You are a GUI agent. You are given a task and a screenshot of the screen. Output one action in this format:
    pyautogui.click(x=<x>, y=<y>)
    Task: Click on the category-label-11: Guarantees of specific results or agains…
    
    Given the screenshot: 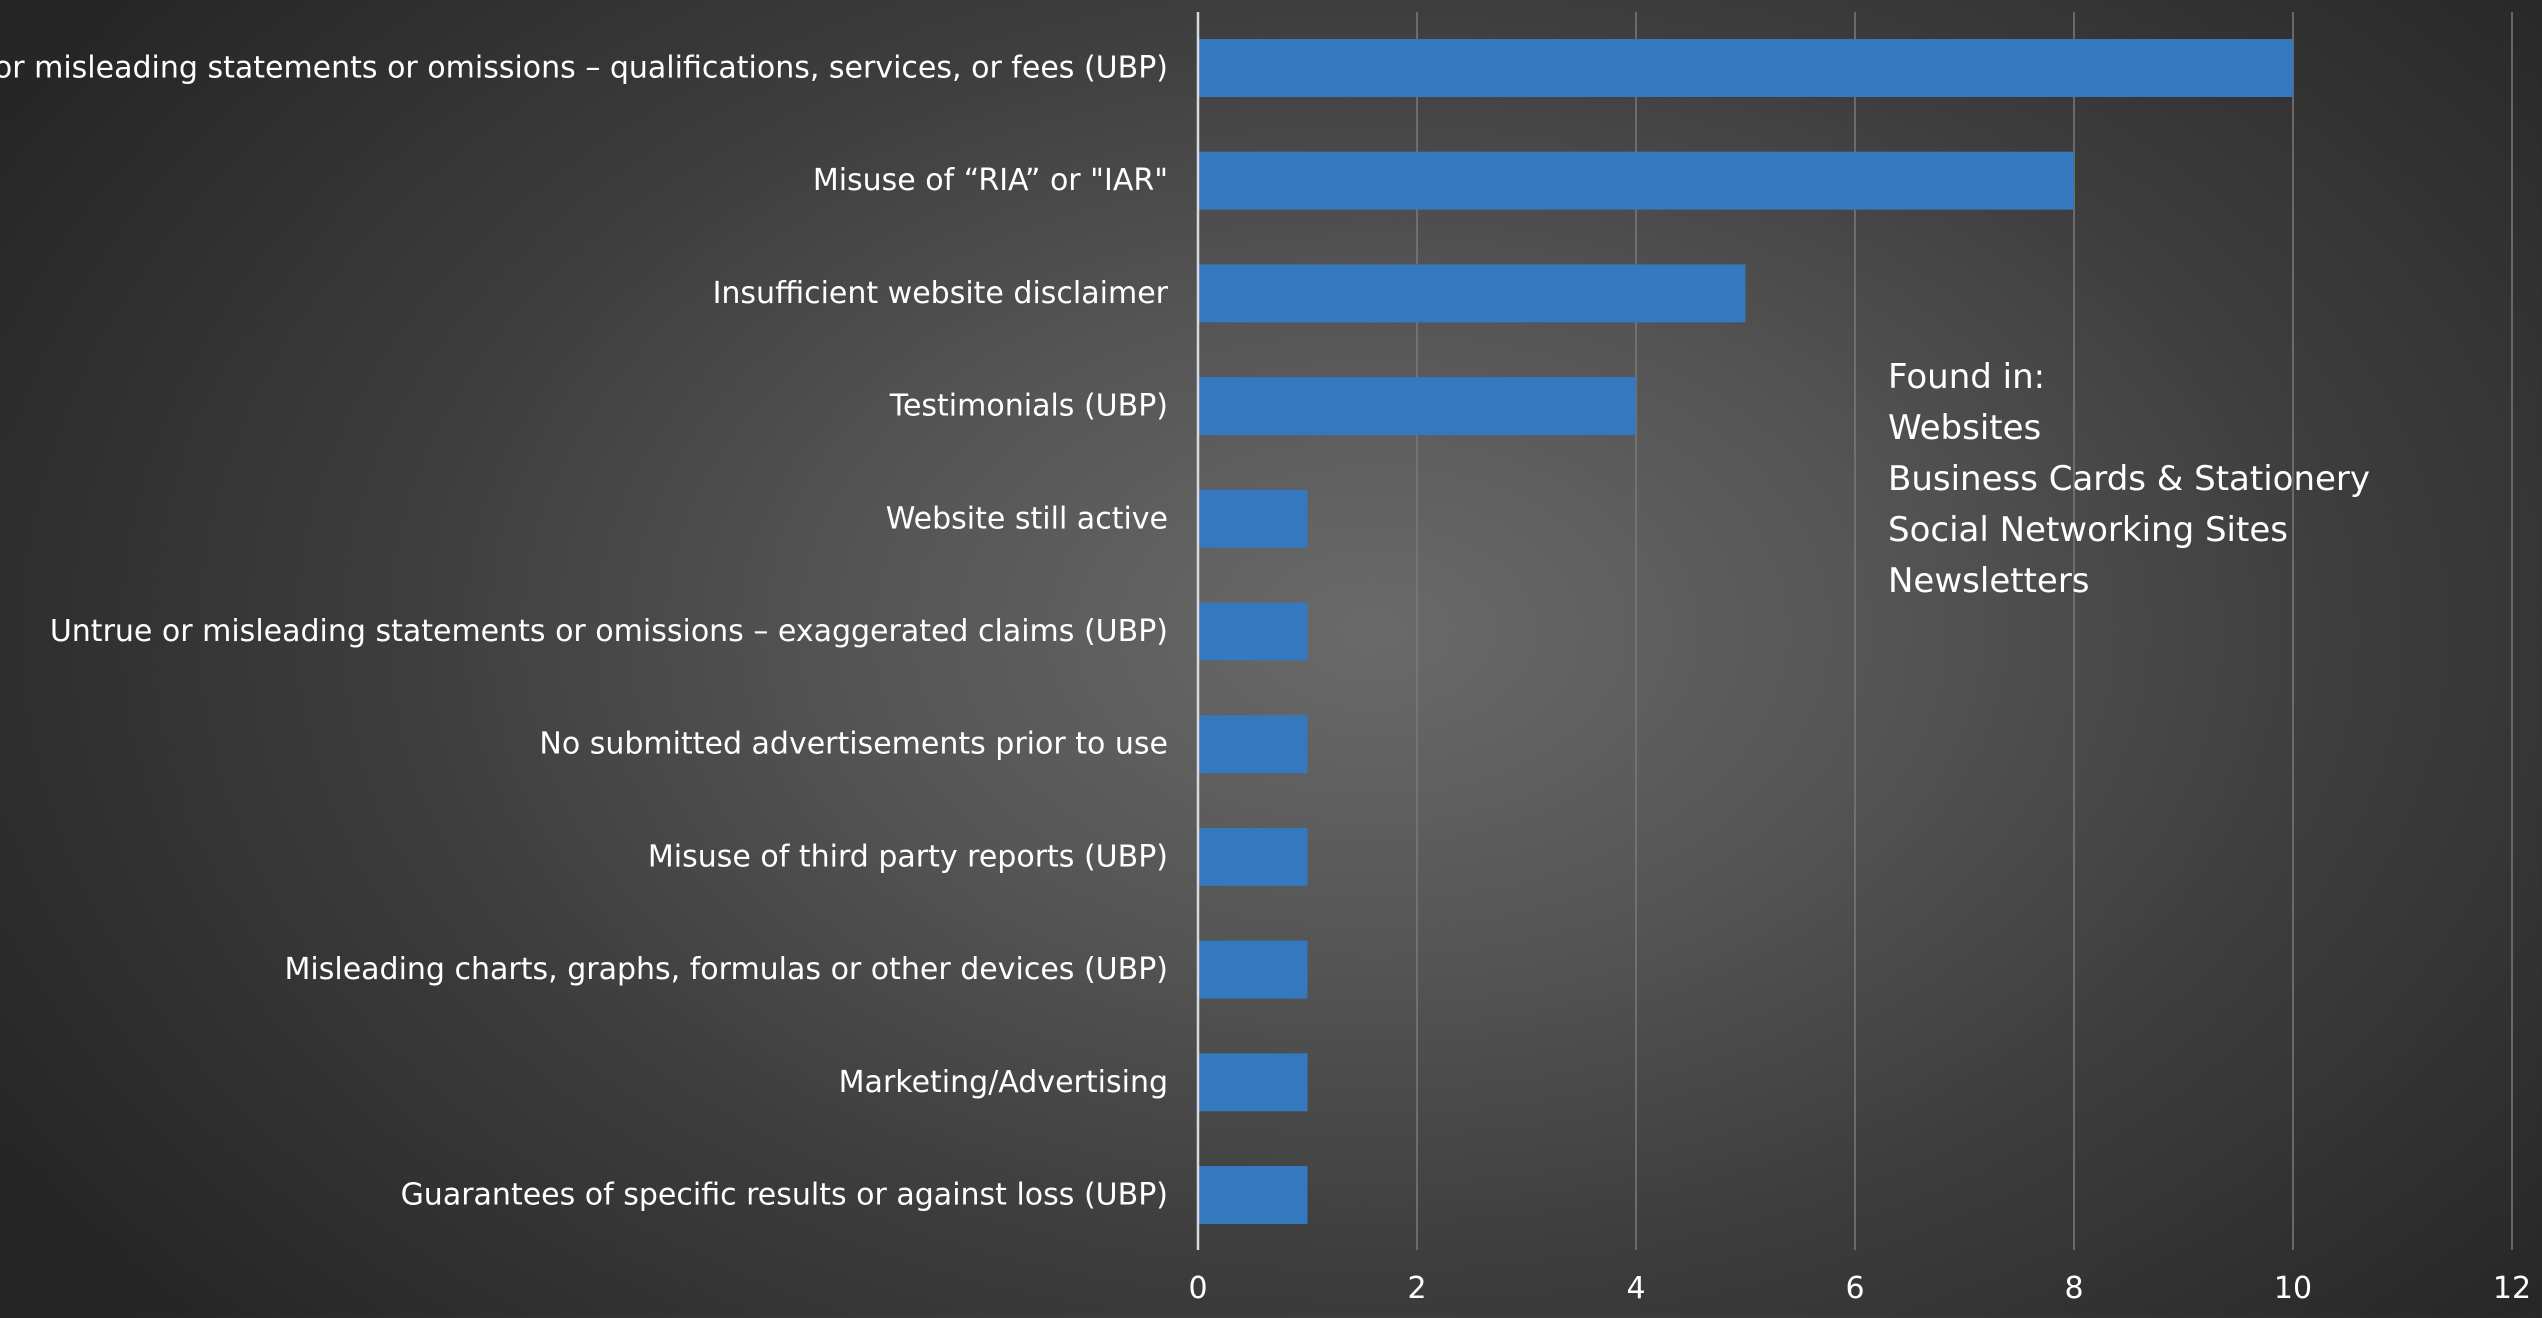 What is the action you would take?
    pyautogui.click(x=784, y=1195)
    